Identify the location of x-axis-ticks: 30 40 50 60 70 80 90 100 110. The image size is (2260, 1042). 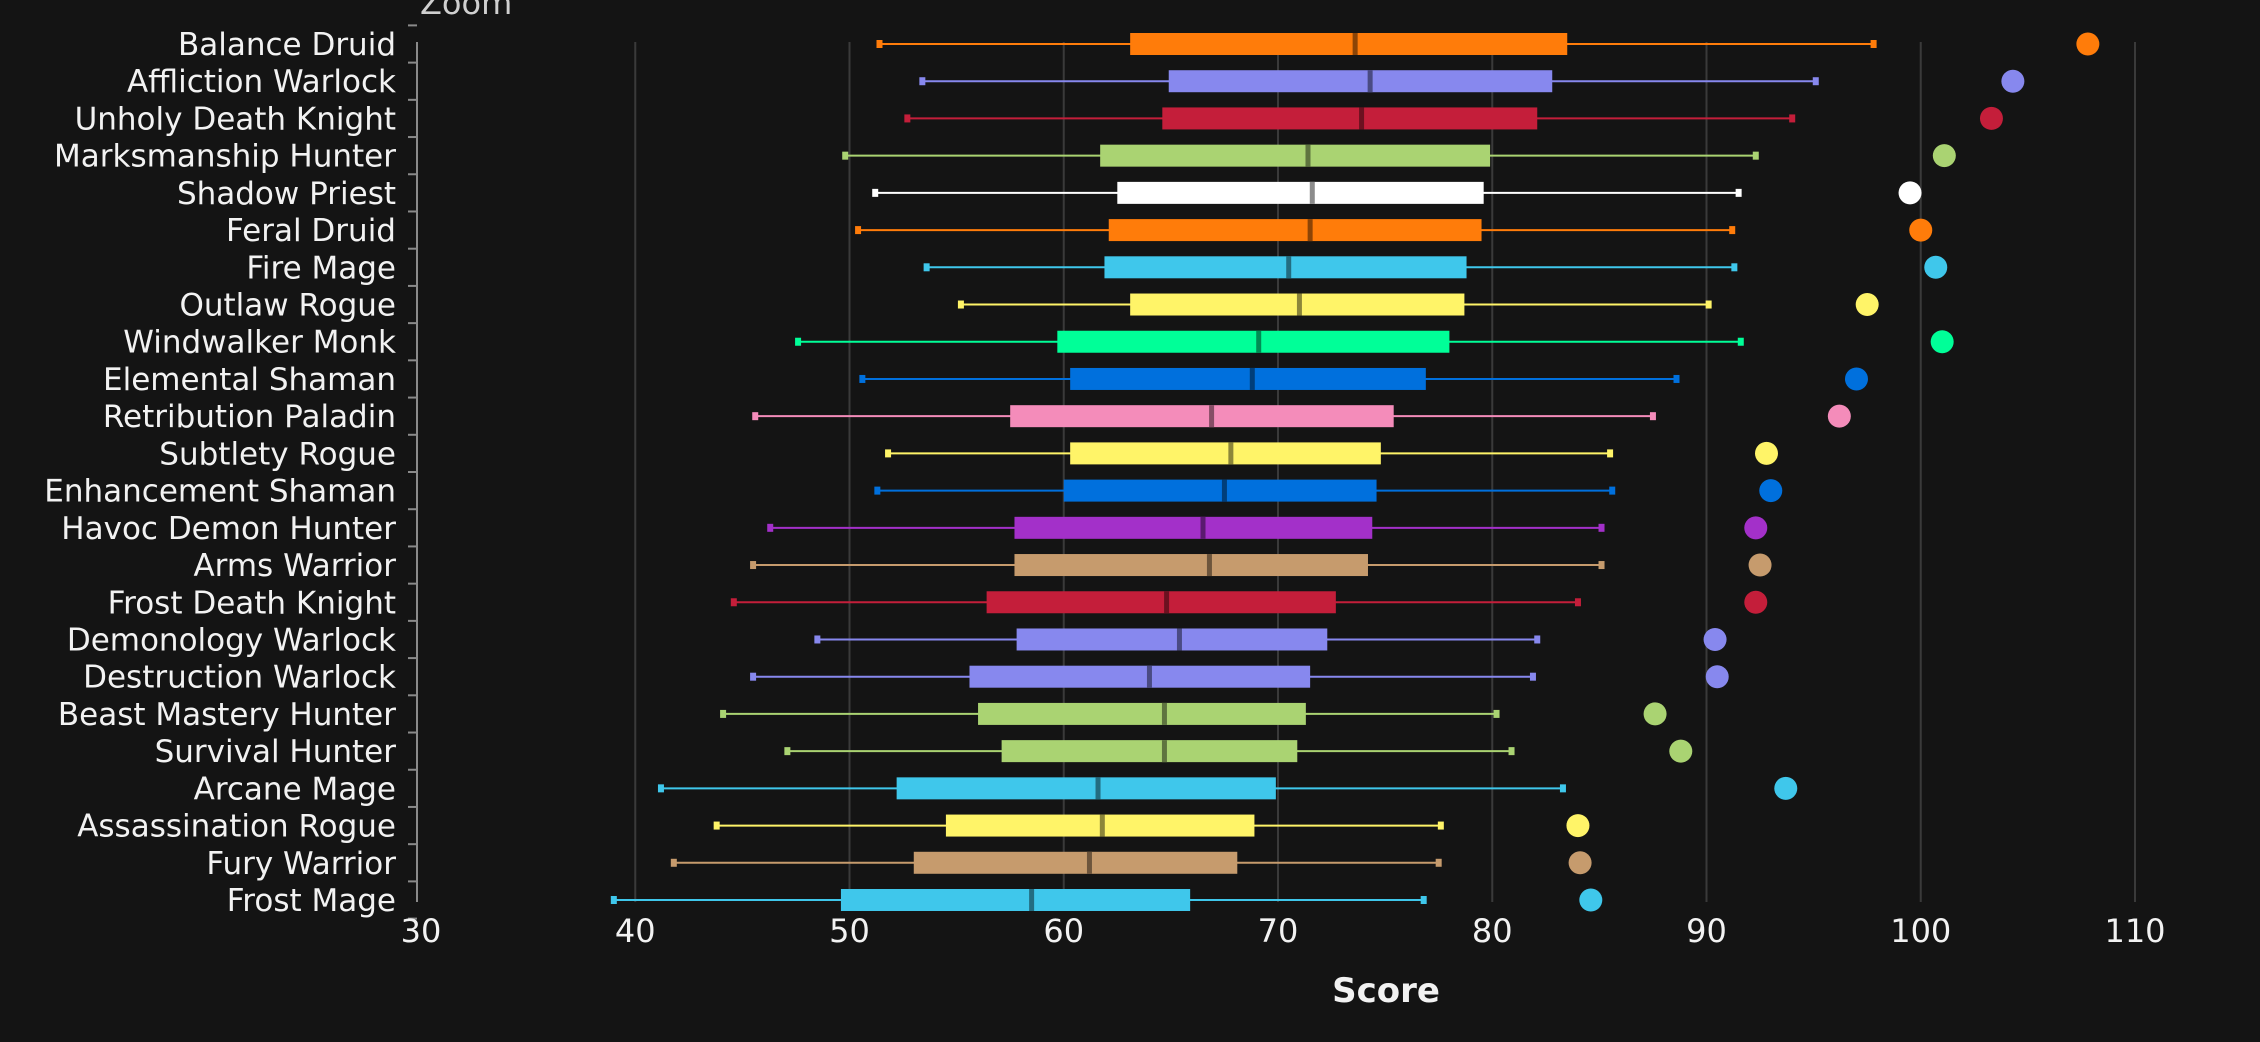
(1283, 931).